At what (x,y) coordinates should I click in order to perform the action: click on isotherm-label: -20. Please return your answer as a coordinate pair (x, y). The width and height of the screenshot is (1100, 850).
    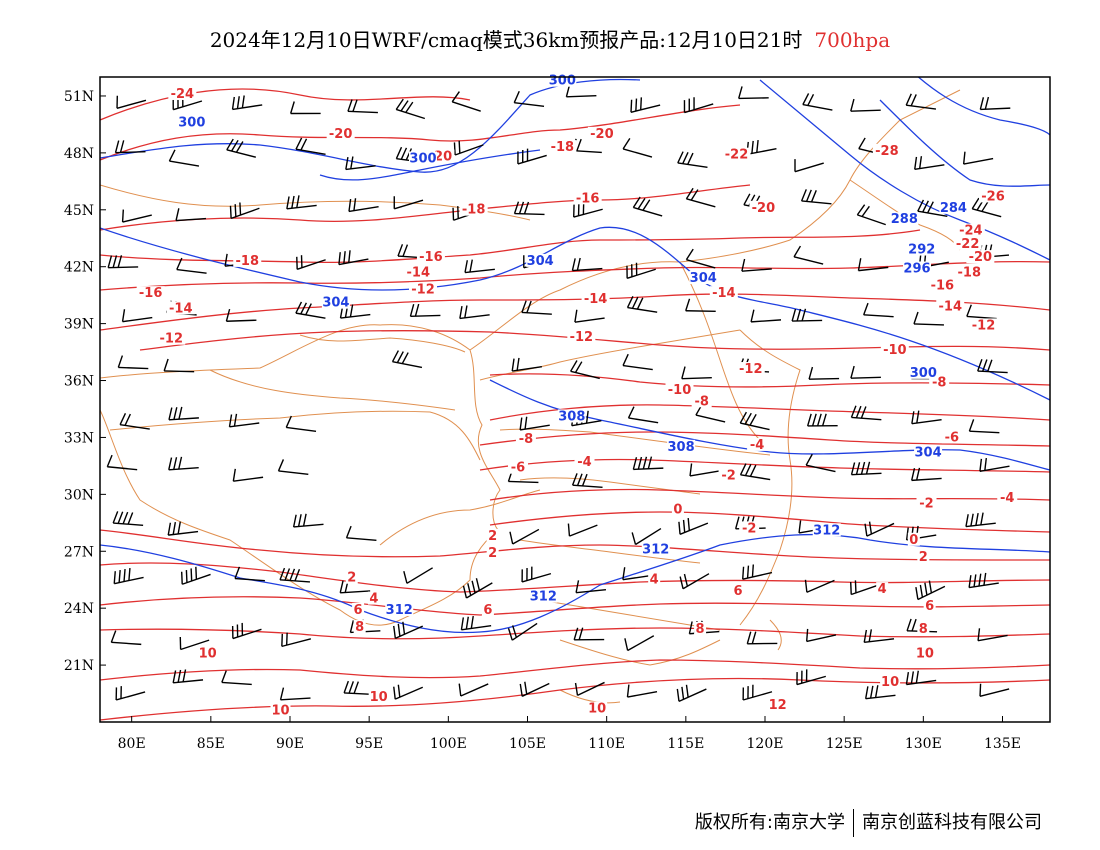
    Looking at the image, I should click on (981, 257).